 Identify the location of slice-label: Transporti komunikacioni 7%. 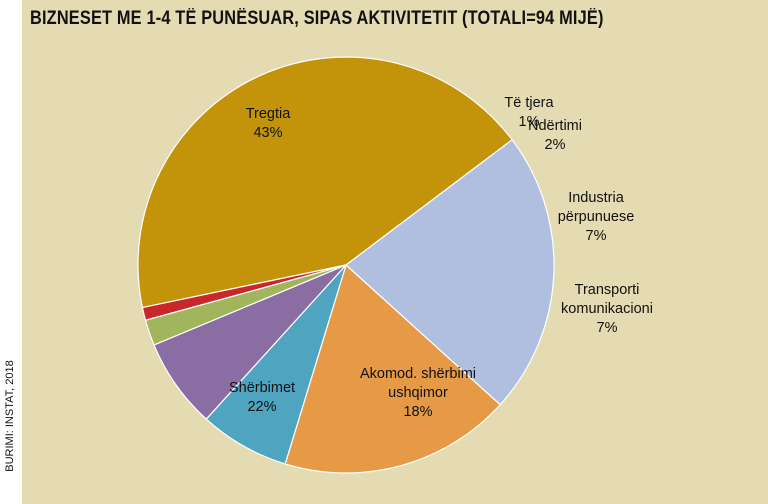
(607, 309).